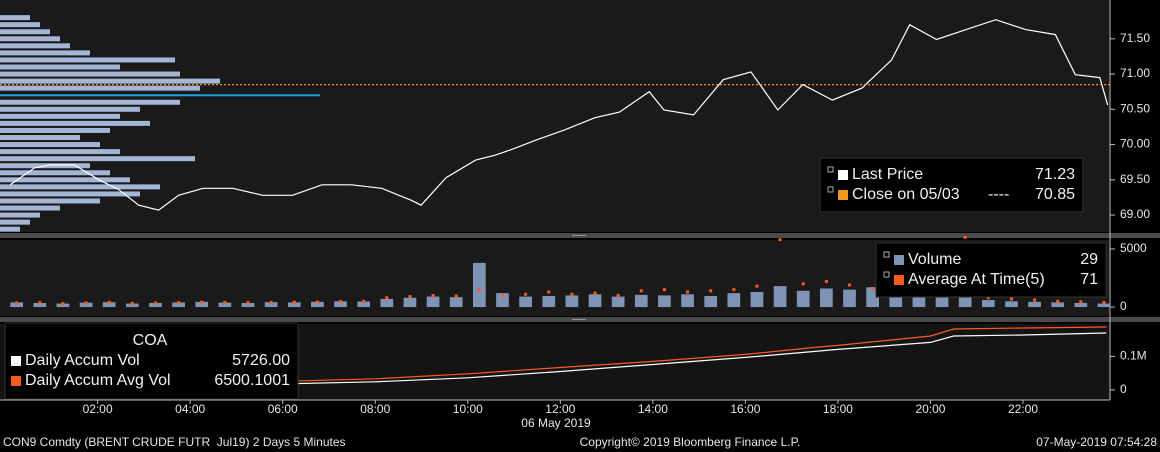 The height and width of the screenshot is (452, 1160). I want to click on legend-name: Daily Accum Vol, so click(82, 360).